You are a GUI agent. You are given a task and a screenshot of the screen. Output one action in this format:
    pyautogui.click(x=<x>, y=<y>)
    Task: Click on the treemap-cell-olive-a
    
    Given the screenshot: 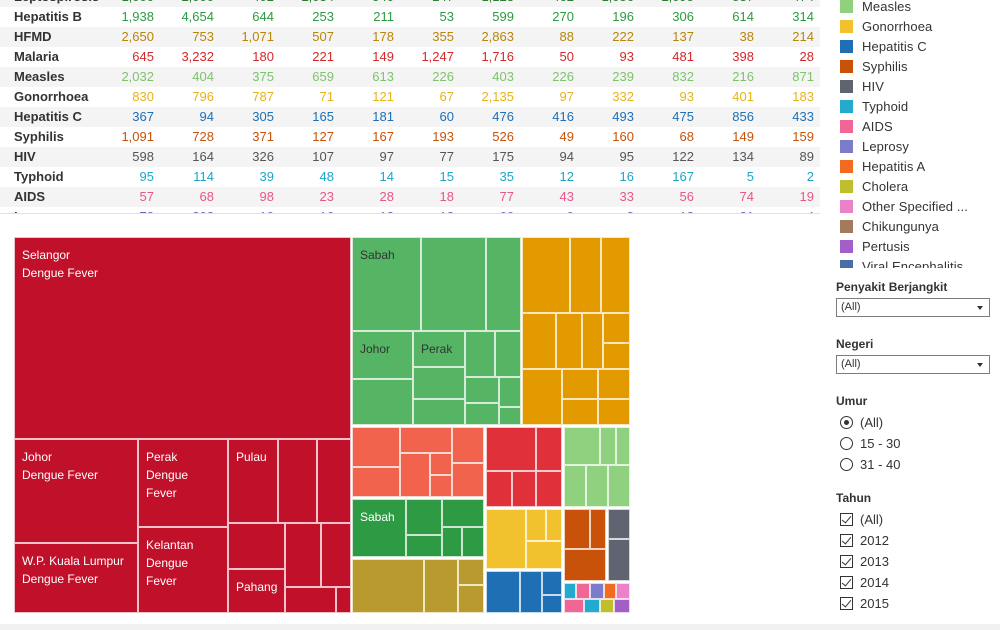 What is the action you would take?
    pyautogui.click(x=388, y=586)
    